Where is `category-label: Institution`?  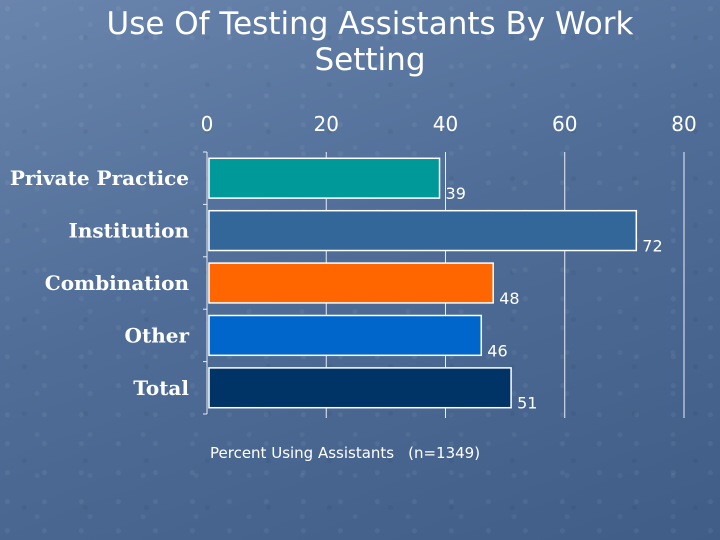 category-label: Institution is located at coordinates (129, 231).